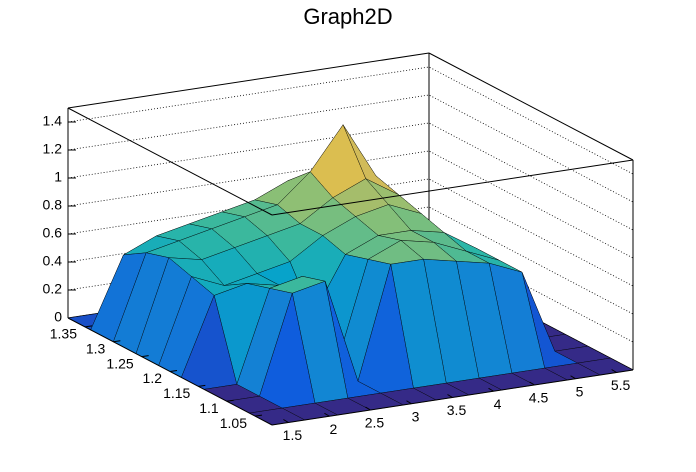 This screenshot has height=472, width=696. Describe the element at coordinates (209, 408) in the screenshot. I see `y-tick-label: 1.1` at that location.